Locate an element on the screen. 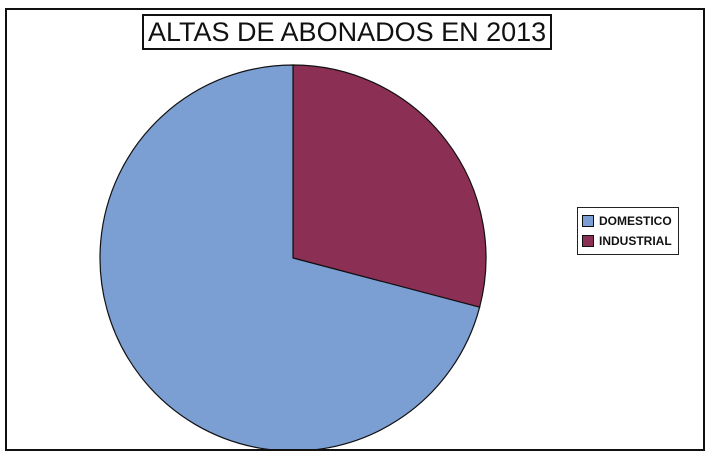 The width and height of the screenshot is (713, 457). pie-slice-industrial is located at coordinates (389, 186).